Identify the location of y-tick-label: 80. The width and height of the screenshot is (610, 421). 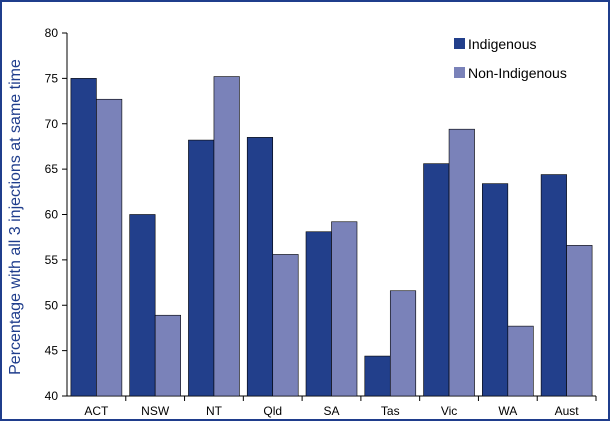
(52, 33).